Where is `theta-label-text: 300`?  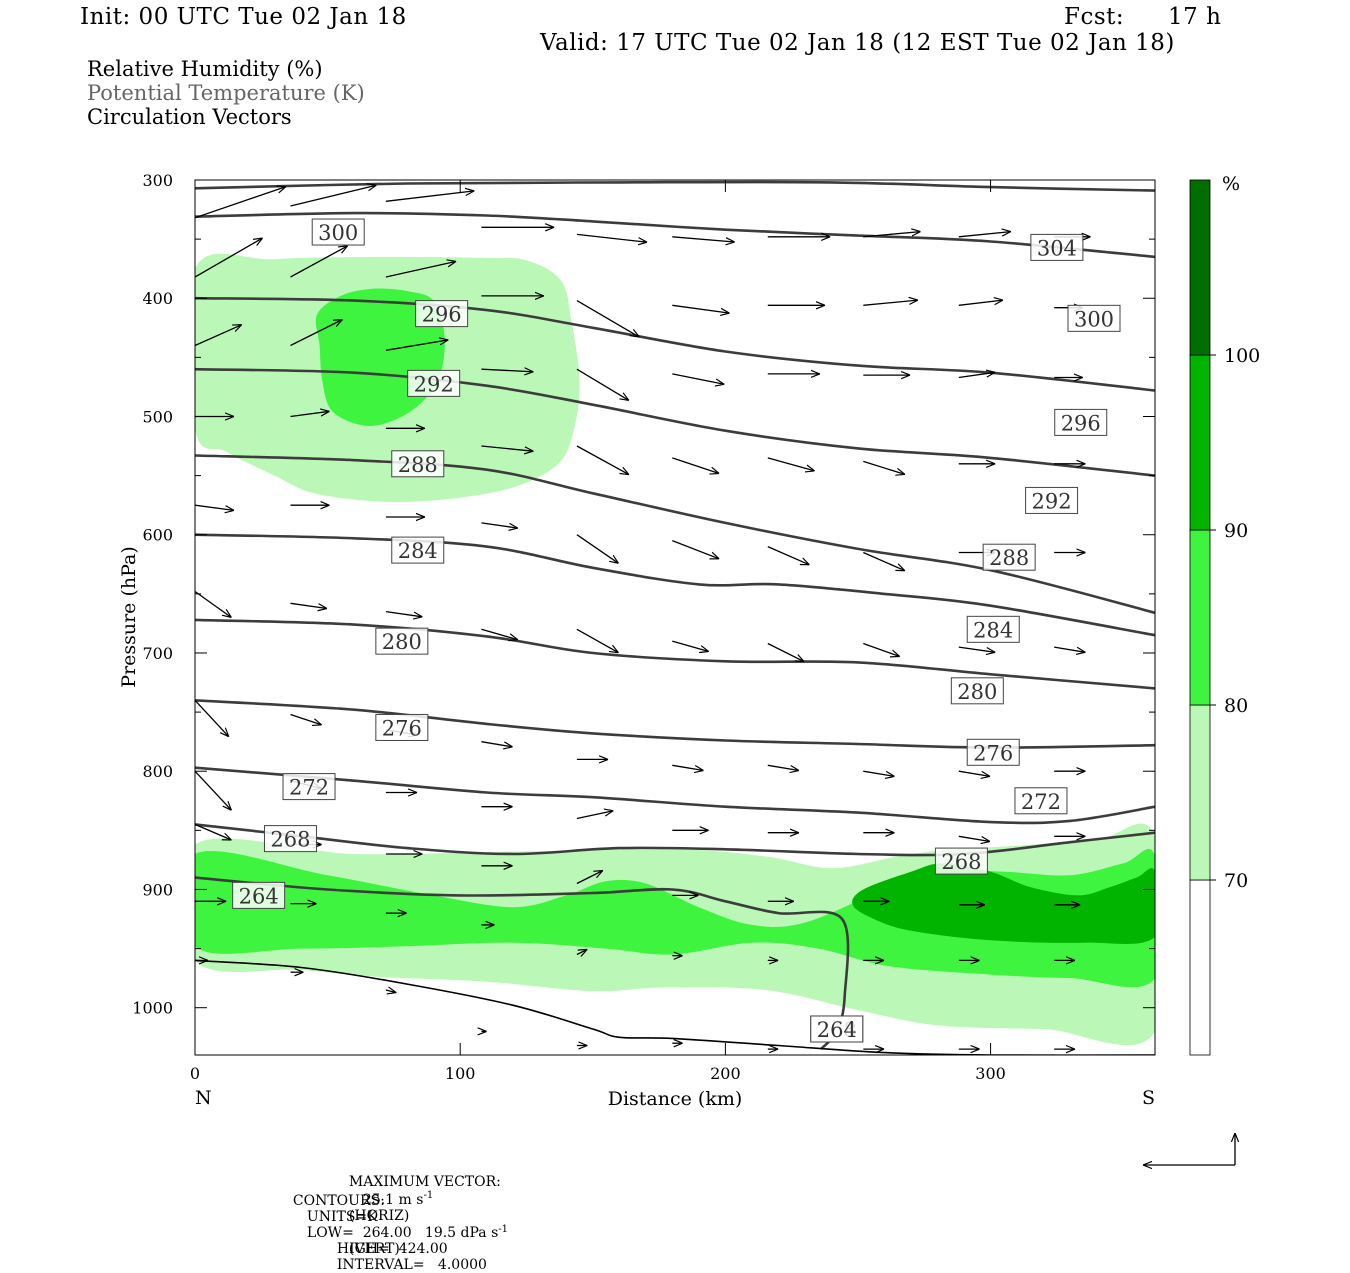 theta-label-text: 300 is located at coordinates (1094, 319).